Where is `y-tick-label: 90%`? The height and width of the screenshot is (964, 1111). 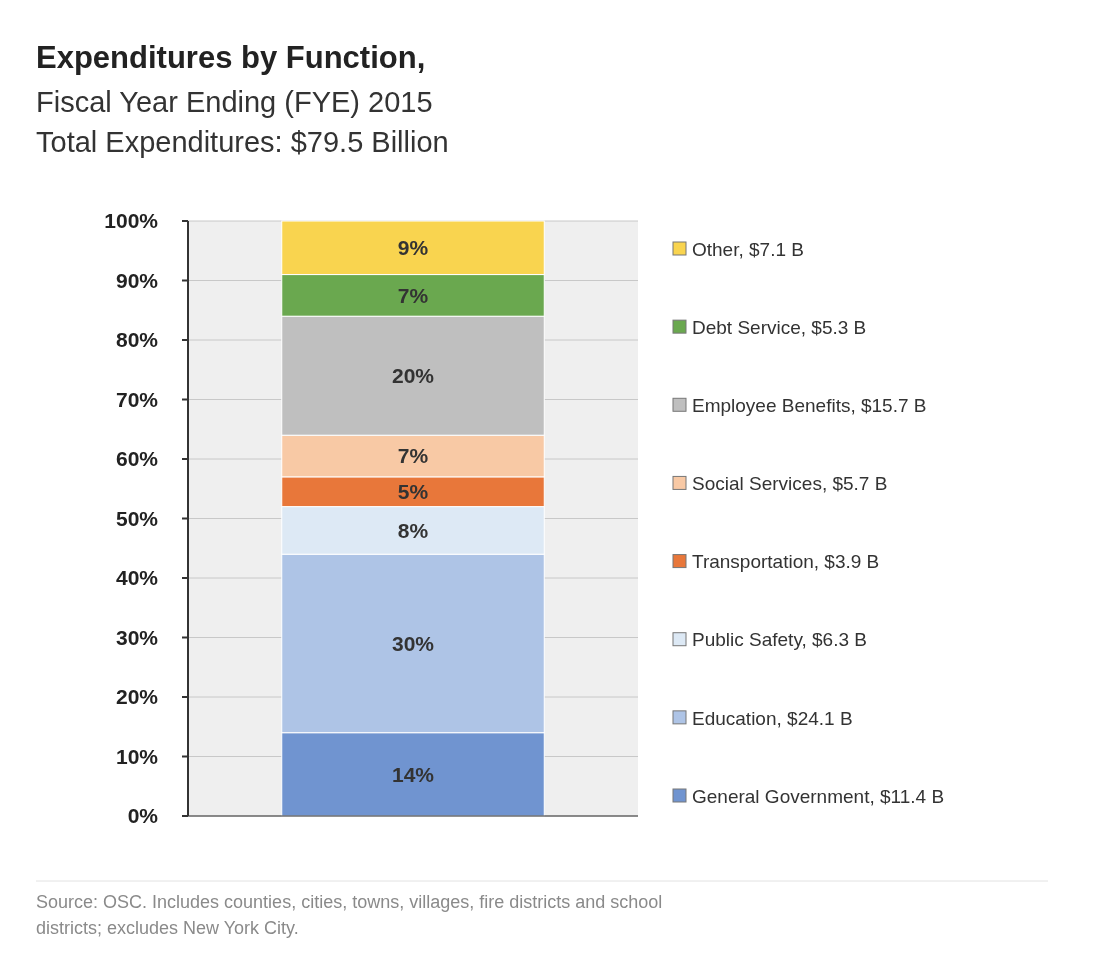
y-tick-label: 90% is located at coordinates (137, 280).